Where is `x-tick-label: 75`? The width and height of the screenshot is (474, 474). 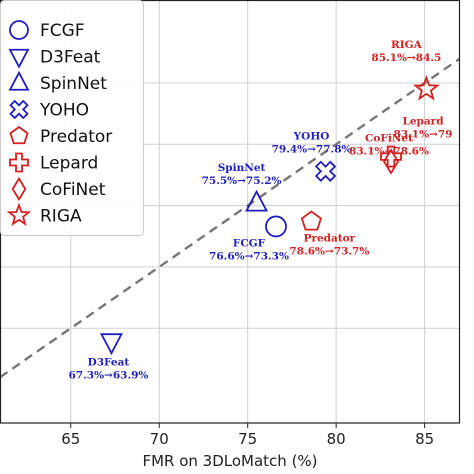
x-tick-label: 75 is located at coordinates (247, 439).